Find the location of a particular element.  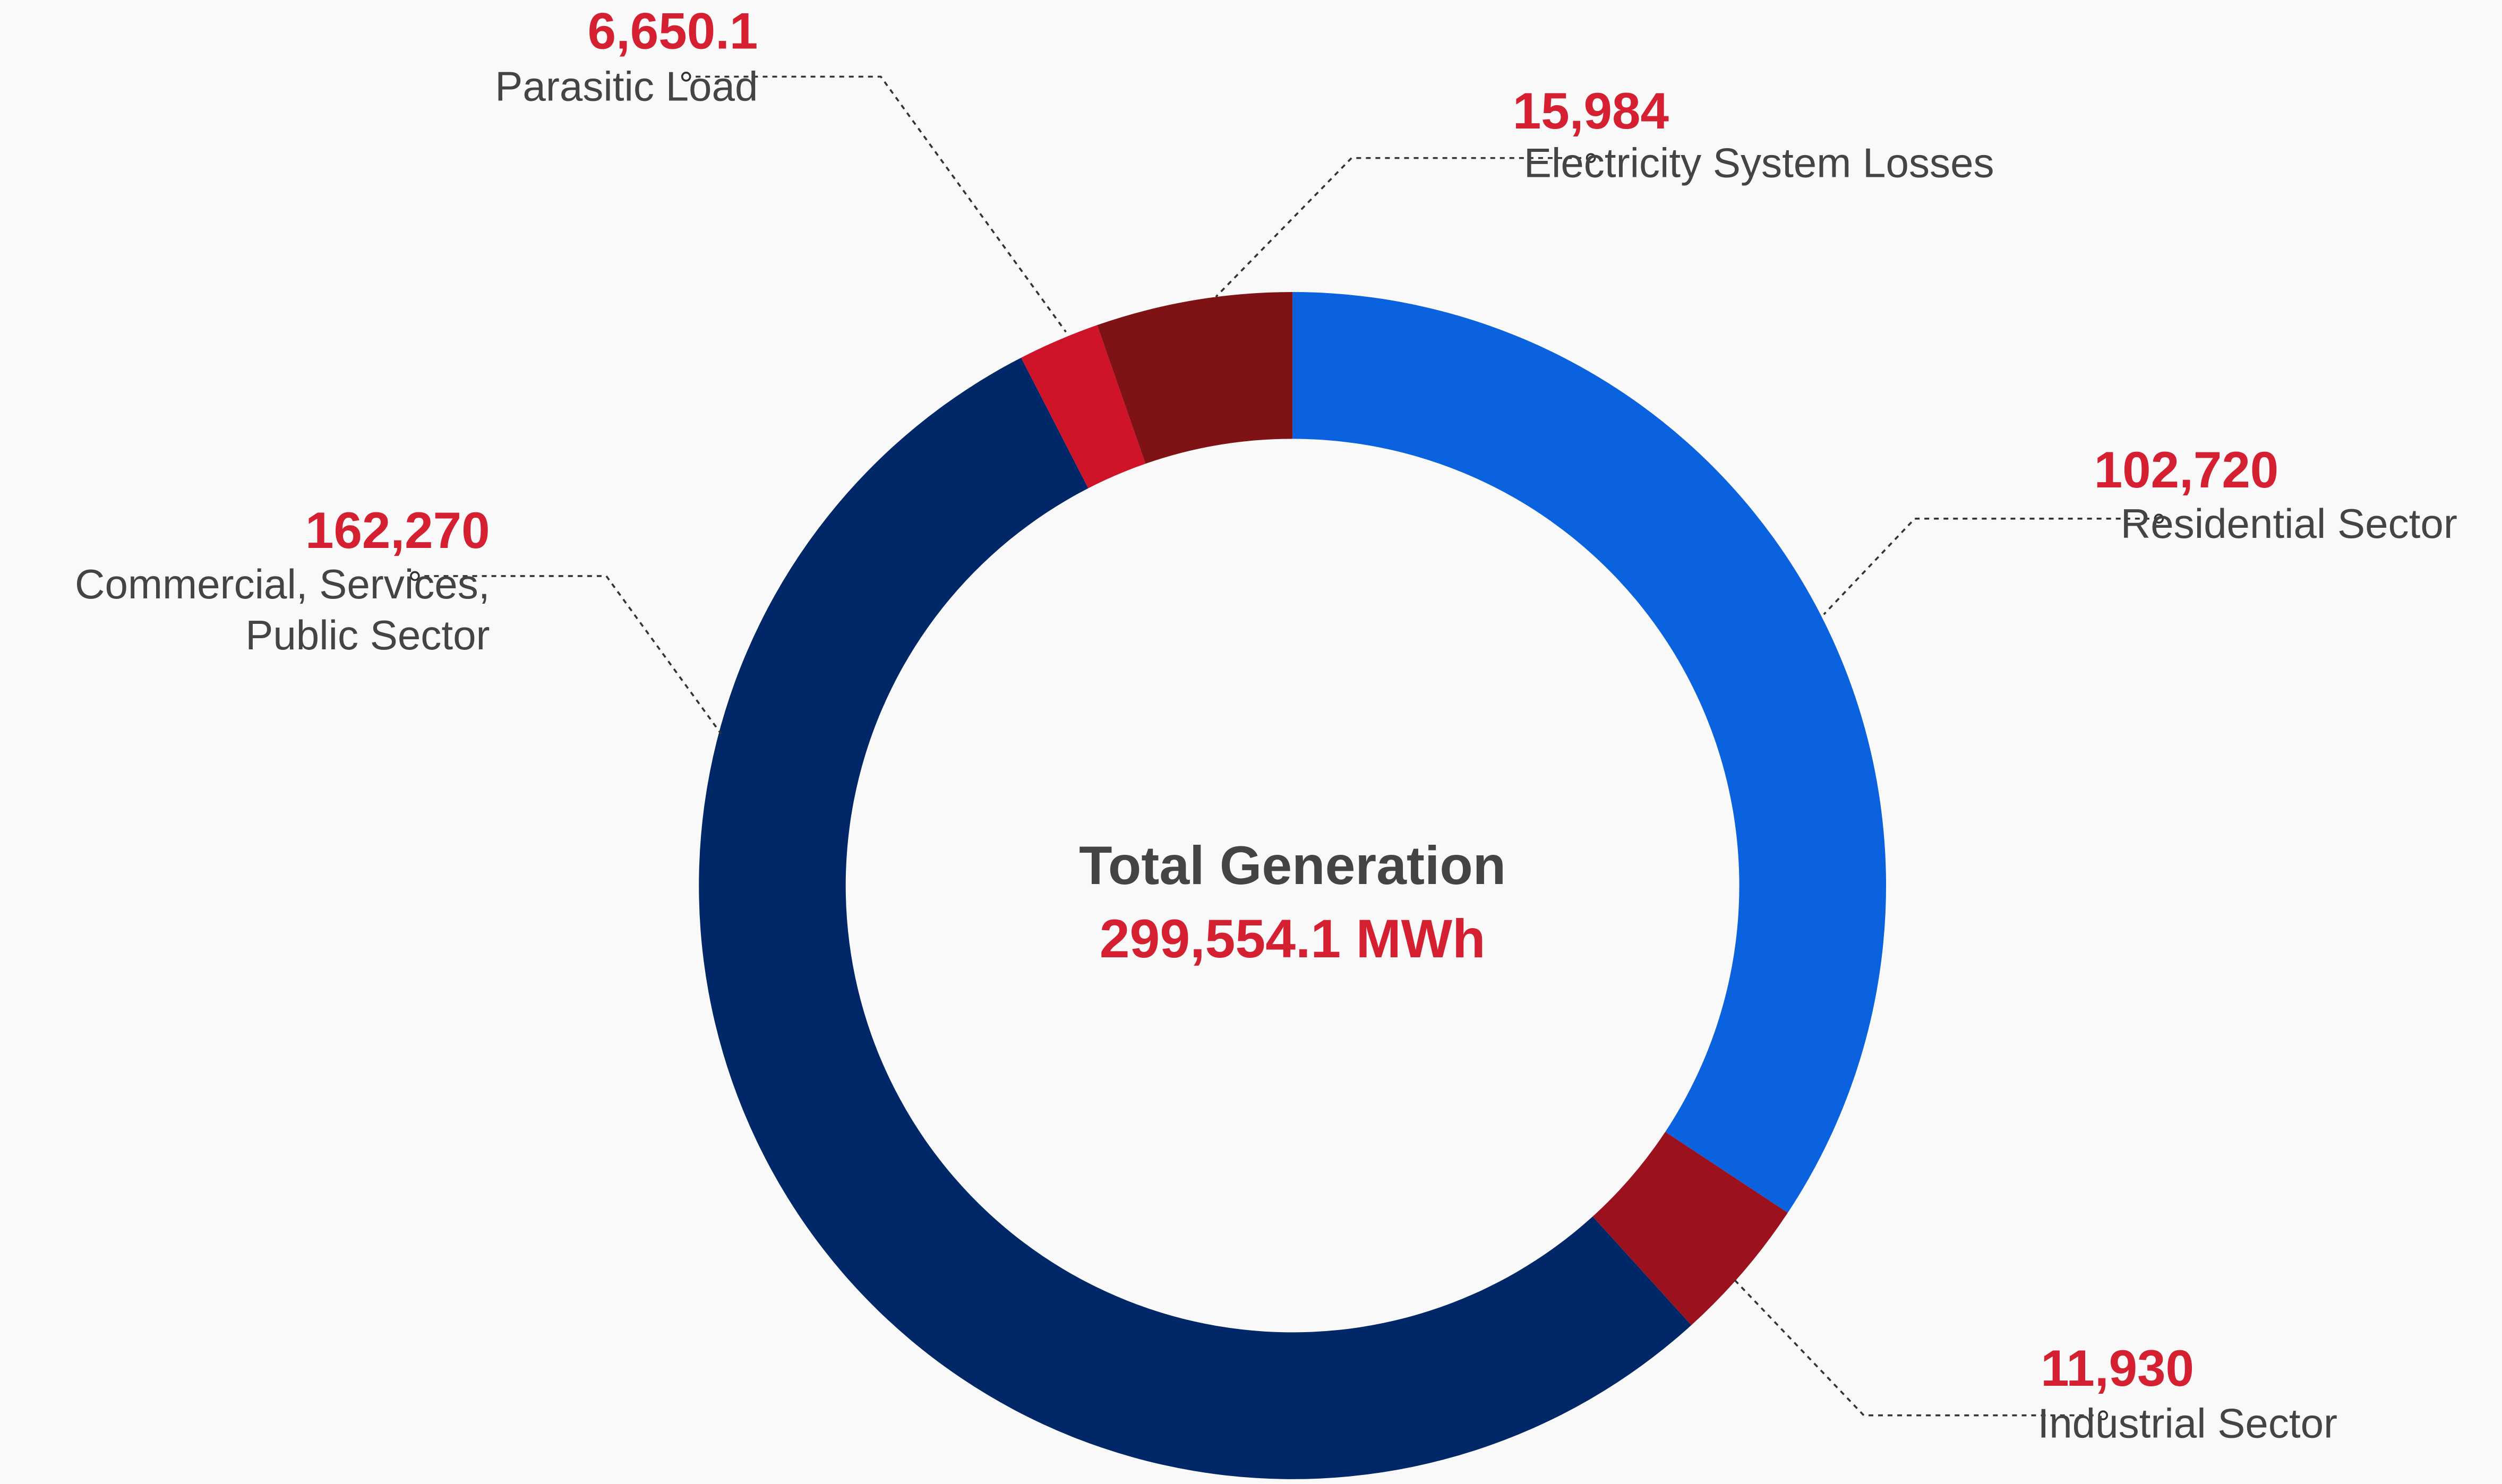

value-label: 11,930 is located at coordinates (2117, 1368).